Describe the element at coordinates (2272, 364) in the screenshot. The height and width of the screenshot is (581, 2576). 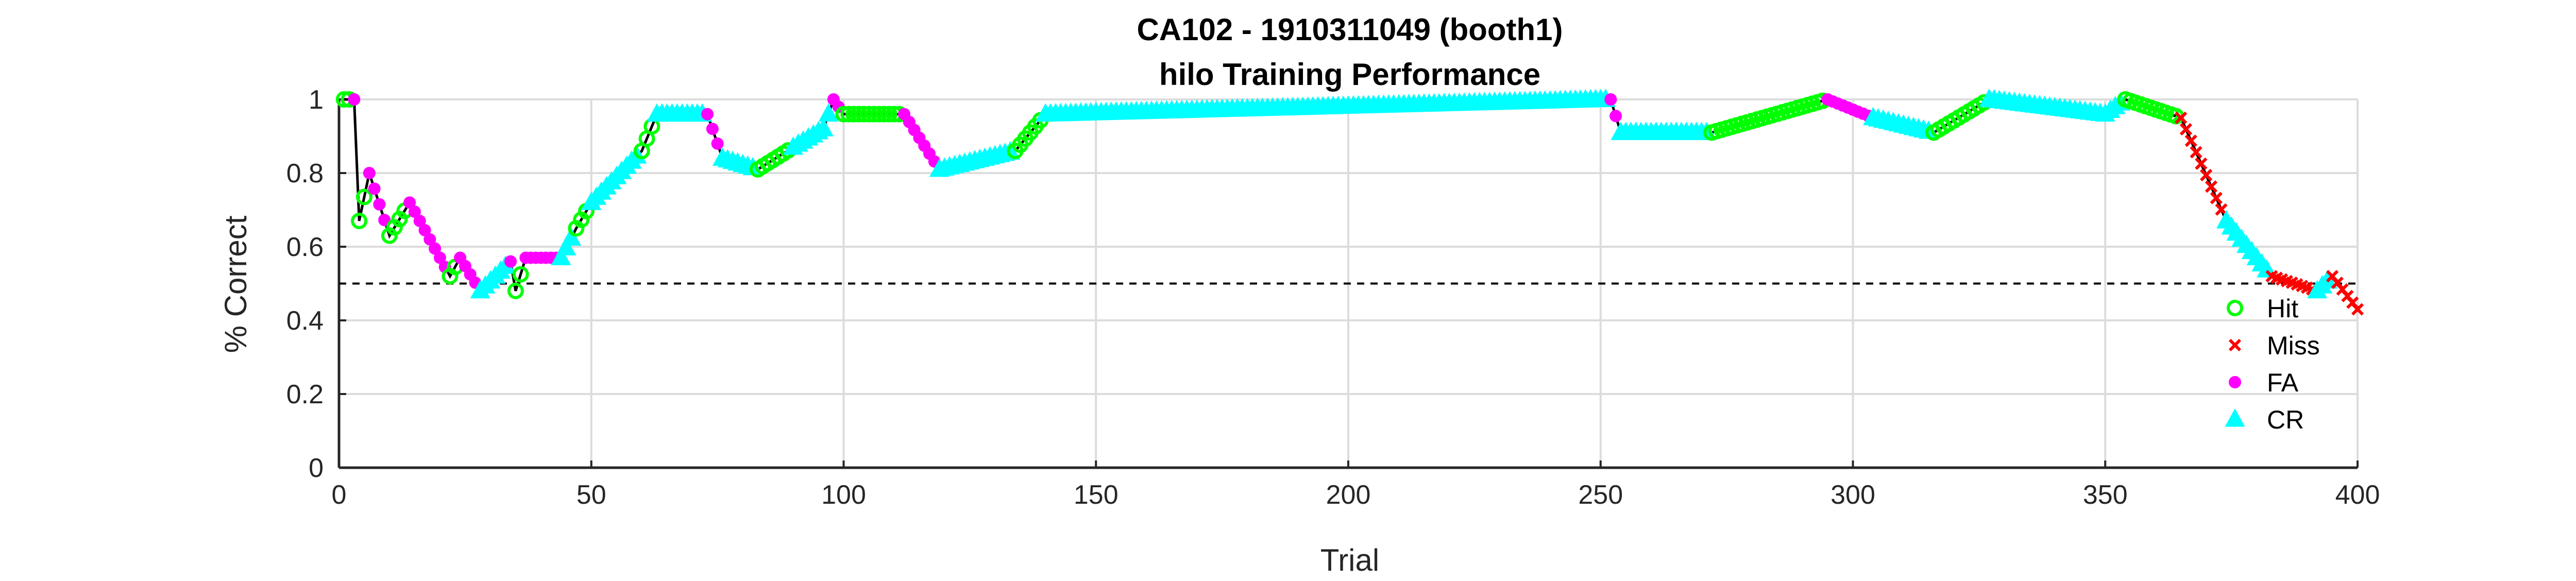
I see `legend: Hit Miss FA CR` at that location.